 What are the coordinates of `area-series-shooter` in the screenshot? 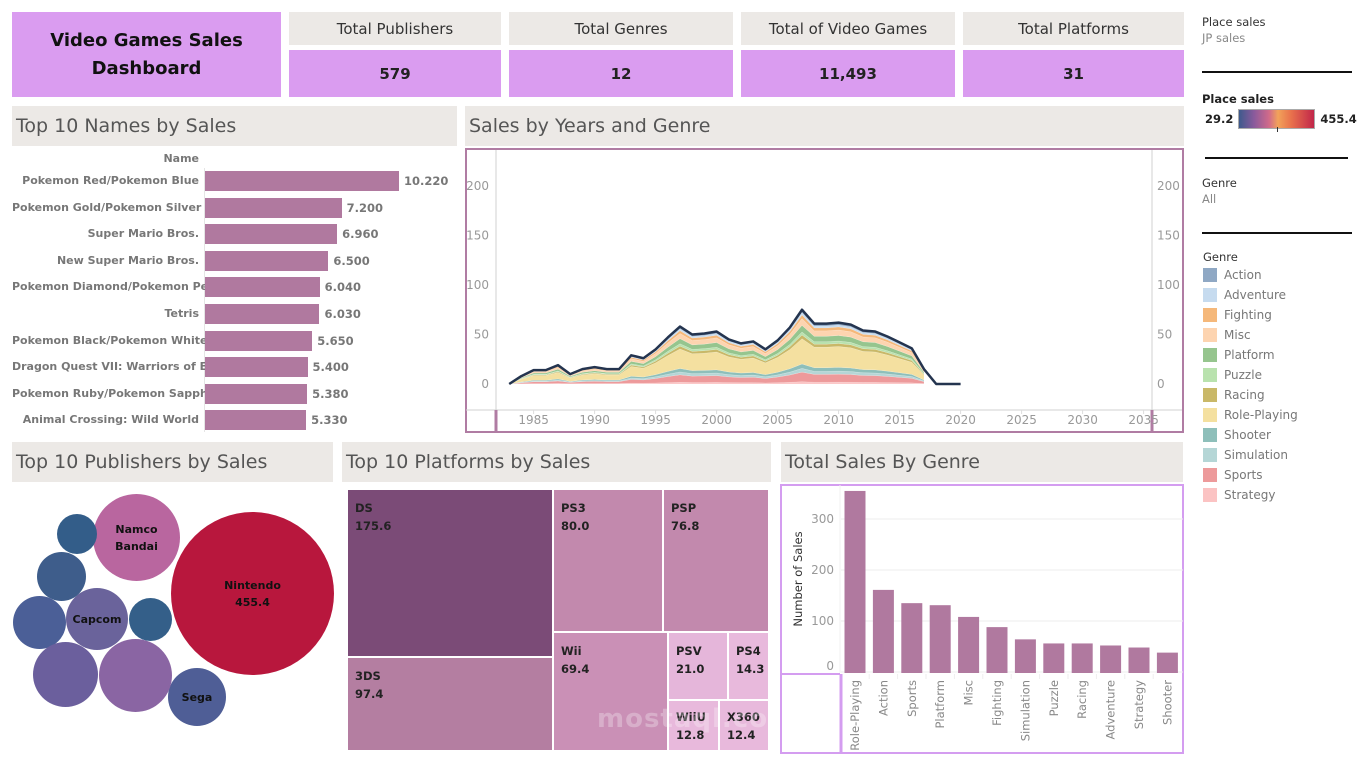 It's located at (717, 374).